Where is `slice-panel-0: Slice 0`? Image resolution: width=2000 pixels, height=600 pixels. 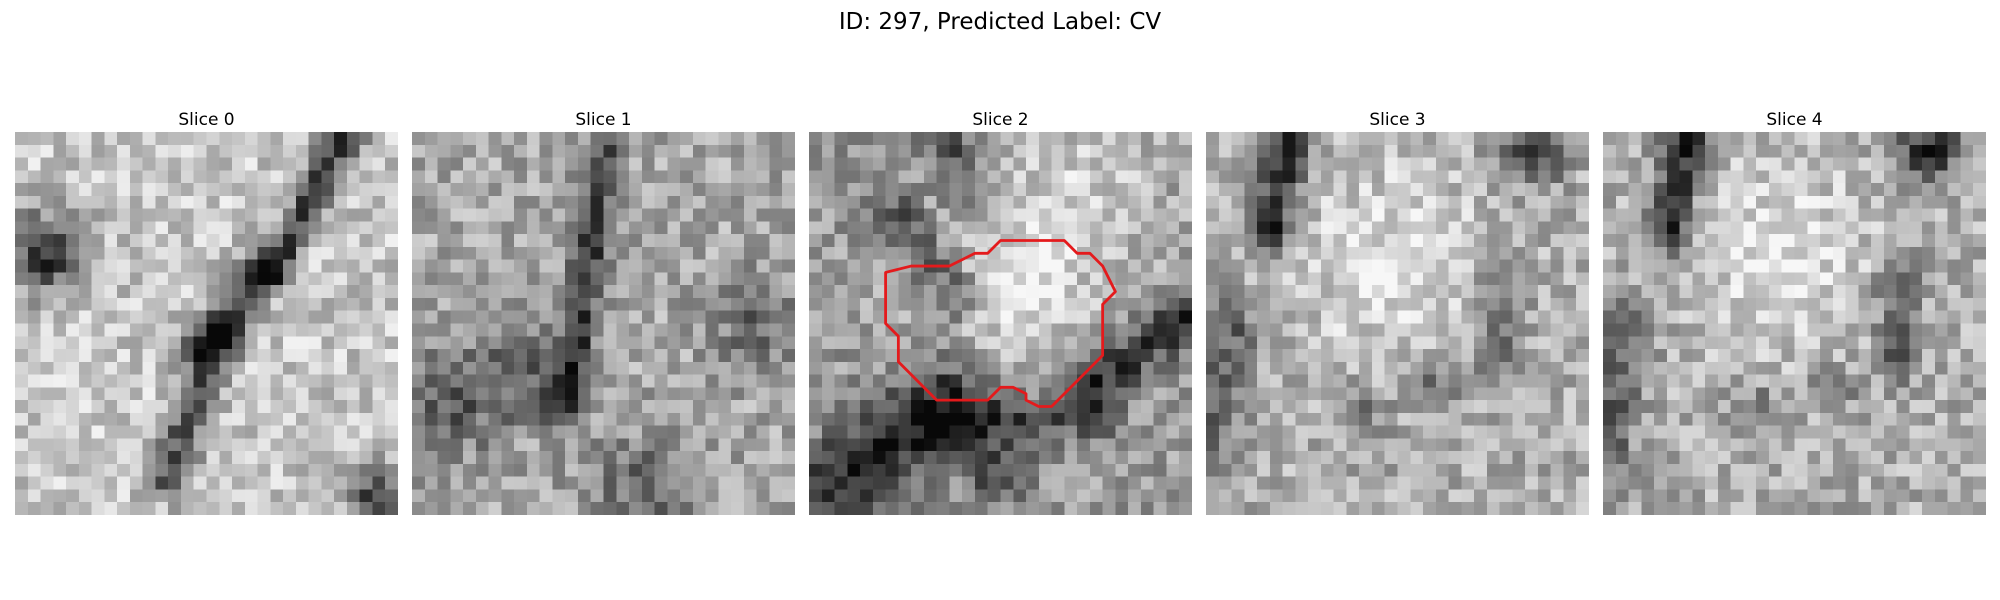
slice-panel-0: Slice 0 is located at coordinates (206, 312).